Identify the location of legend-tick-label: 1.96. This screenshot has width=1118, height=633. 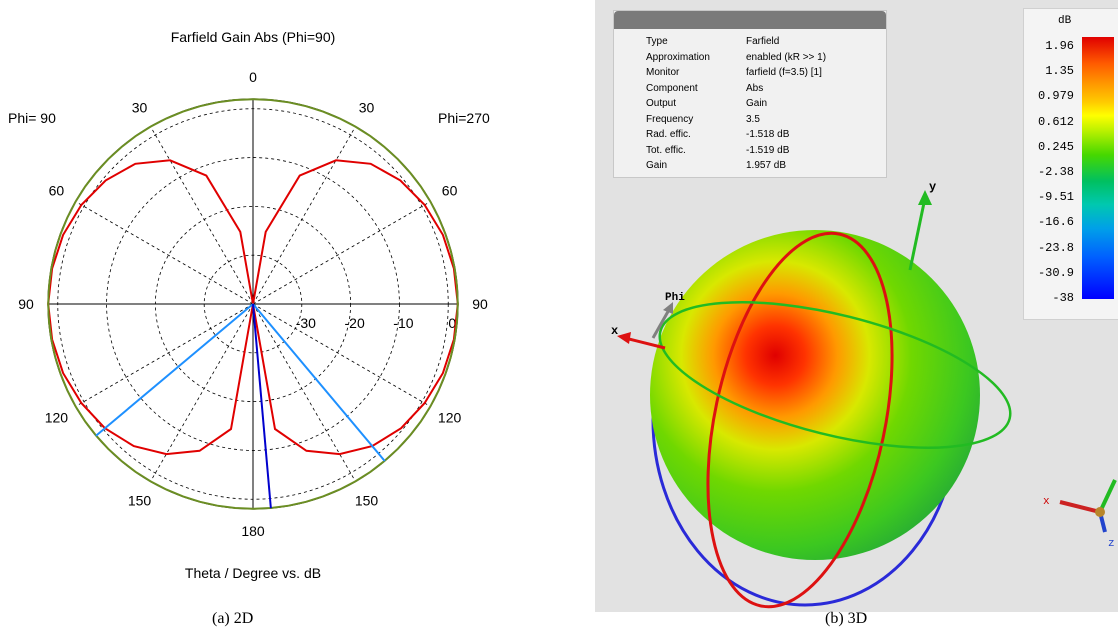
(1059, 46).